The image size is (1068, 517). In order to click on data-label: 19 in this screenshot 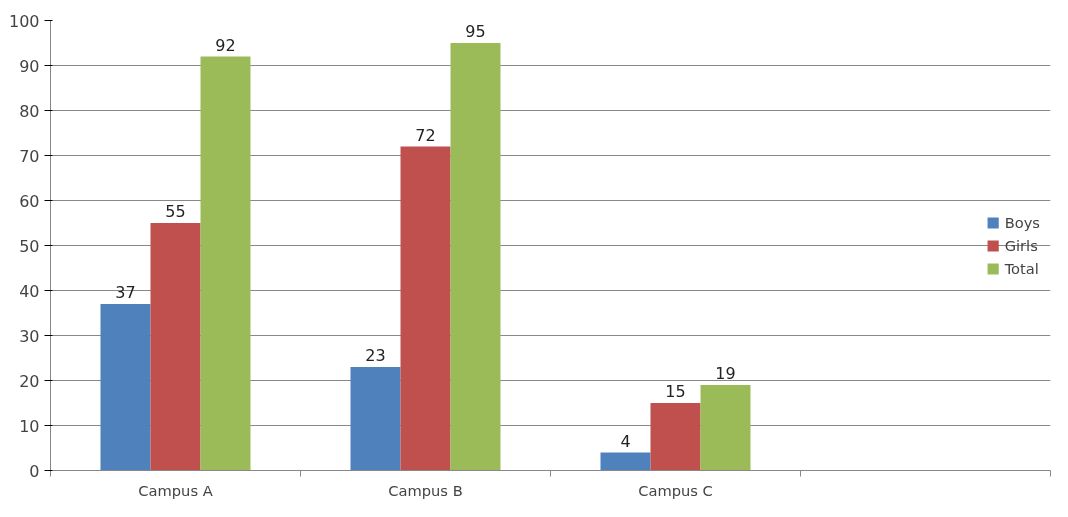, I will do `click(725, 373)`.